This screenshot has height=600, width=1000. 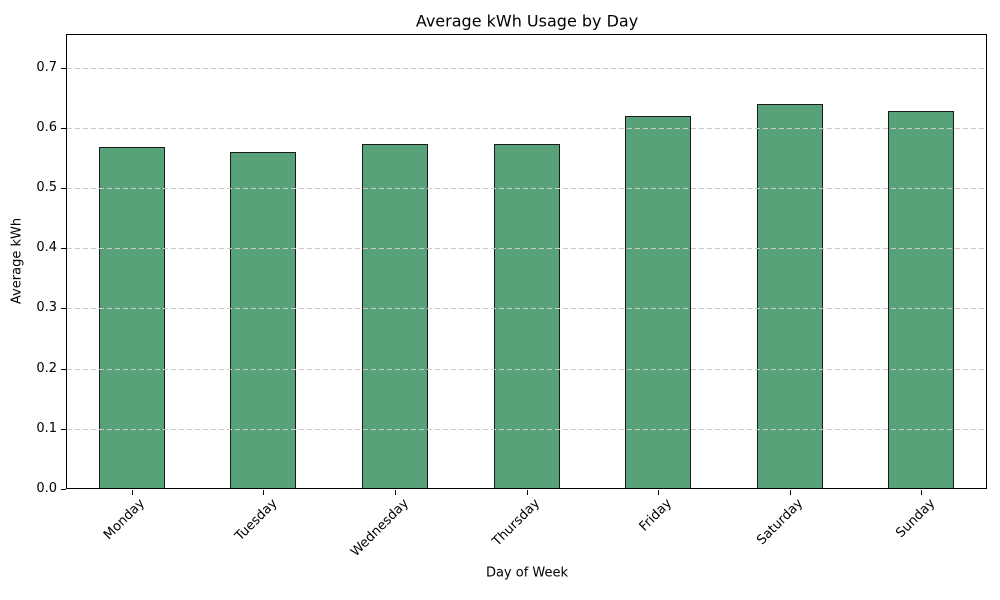 What do you see at coordinates (526, 429) in the screenshot?
I see `gridline-0.1` at bounding box center [526, 429].